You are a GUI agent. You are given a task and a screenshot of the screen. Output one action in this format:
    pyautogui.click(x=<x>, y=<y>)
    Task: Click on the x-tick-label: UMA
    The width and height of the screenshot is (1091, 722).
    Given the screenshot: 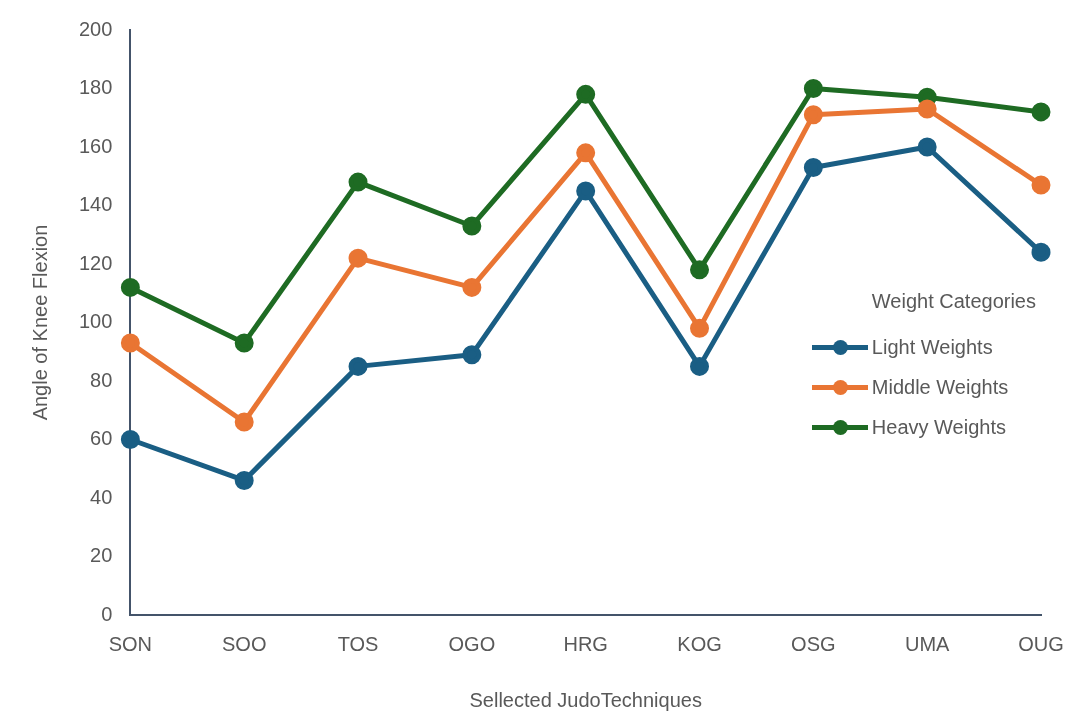 What is the action you would take?
    pyautogui.click(x=927, y=643)
    